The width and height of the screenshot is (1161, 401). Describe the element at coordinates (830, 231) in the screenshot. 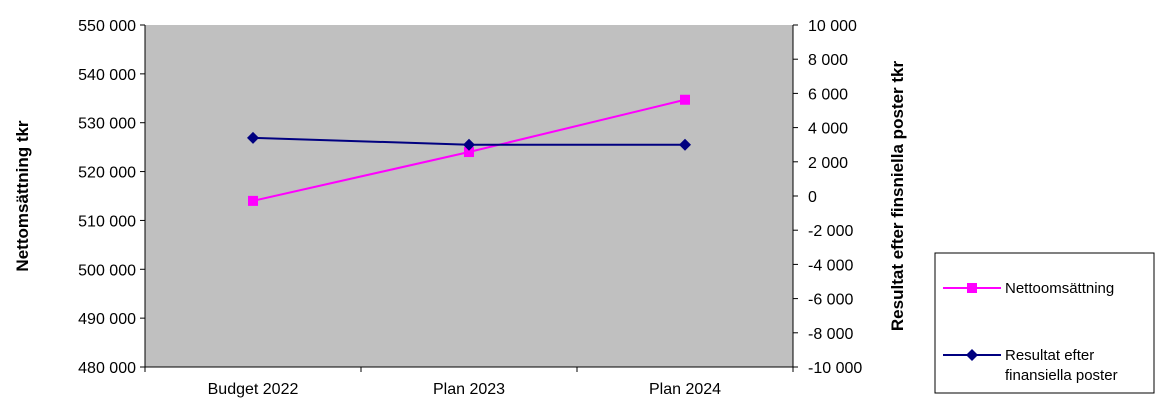

I see `right-tick-label: -2 000` at that location.